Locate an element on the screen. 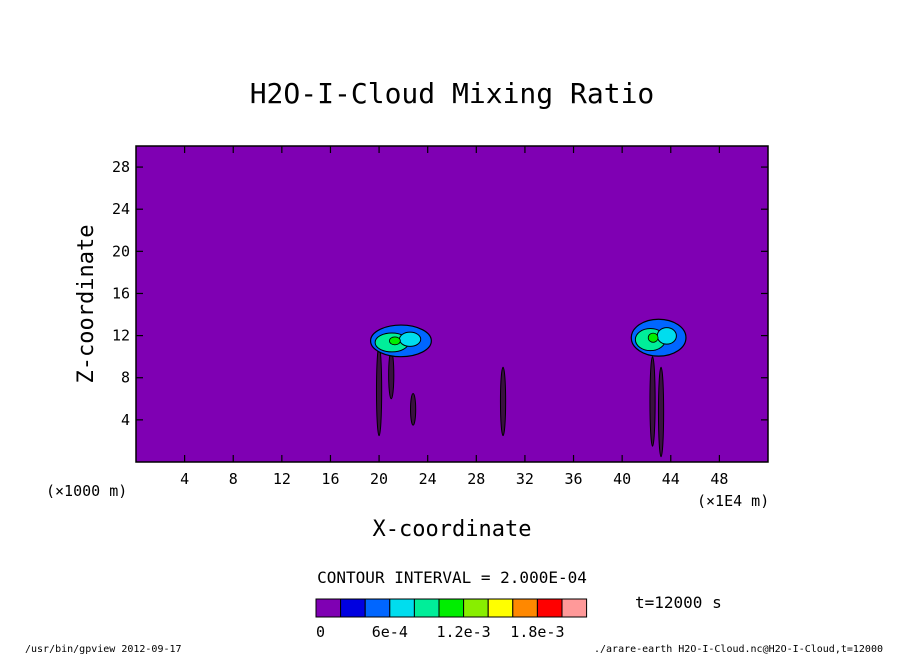 Image resolution: width=904 pixels, height=654 pixels. x-tick-label: 24 is located at coordinates (428, 479).